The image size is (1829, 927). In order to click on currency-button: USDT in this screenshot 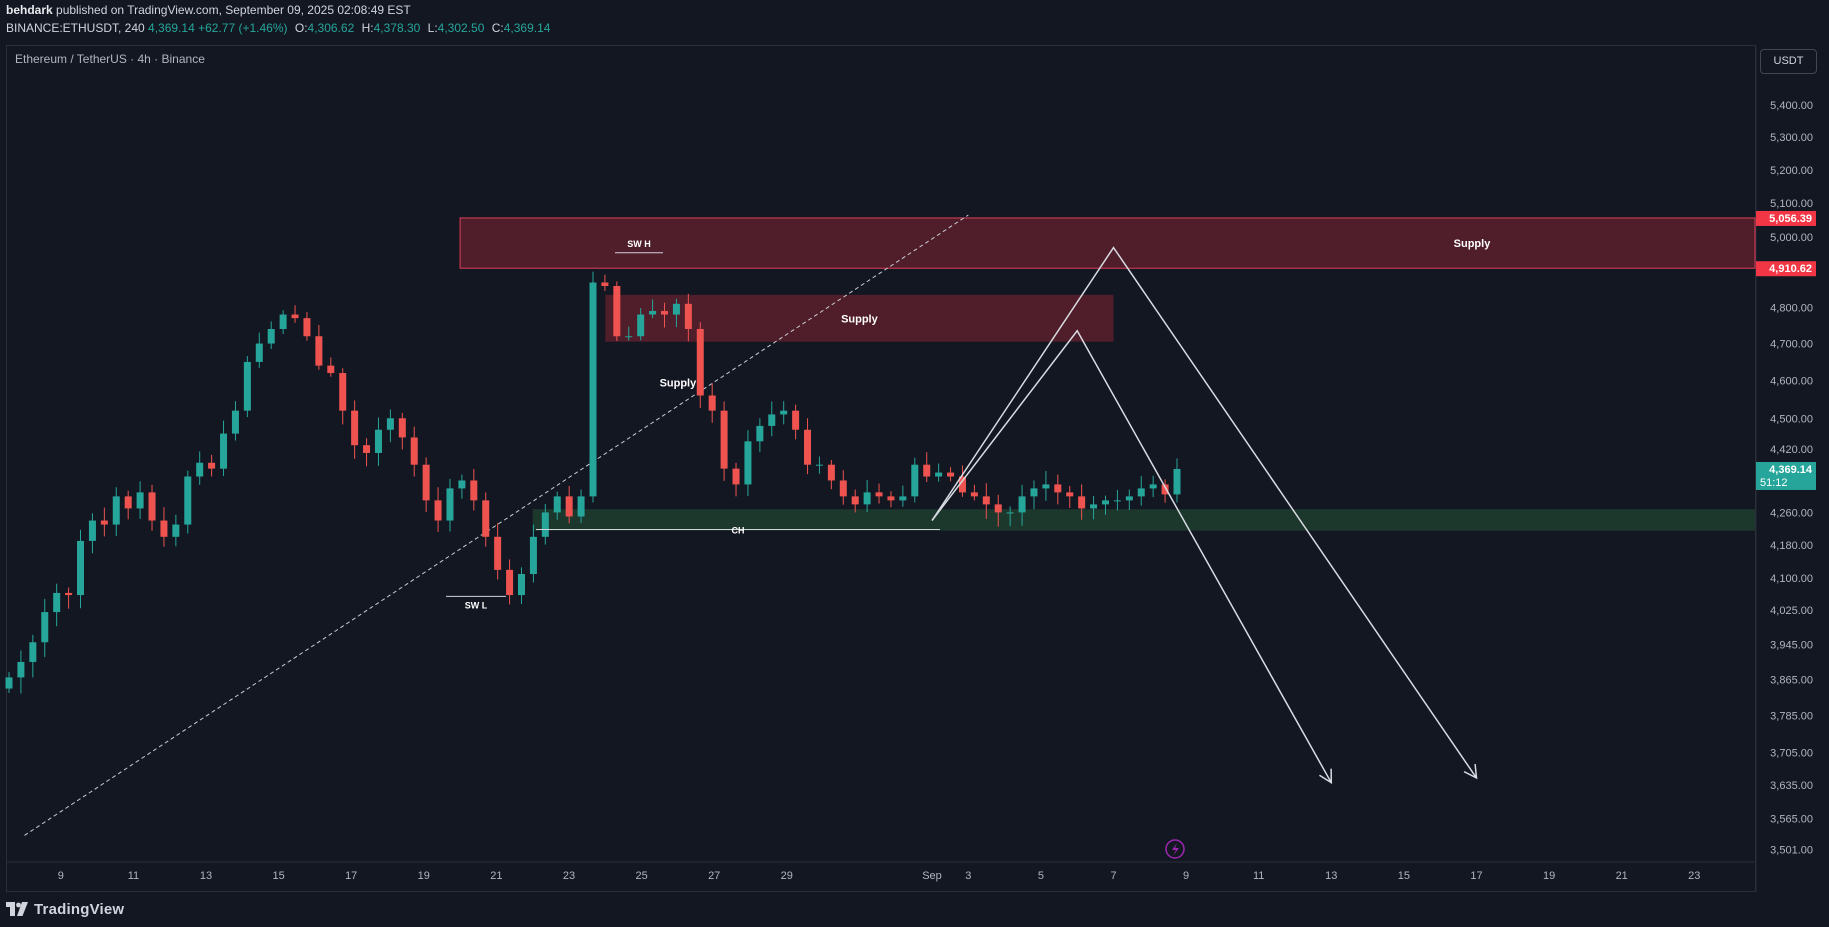, I will do `click(1788, 61)`.